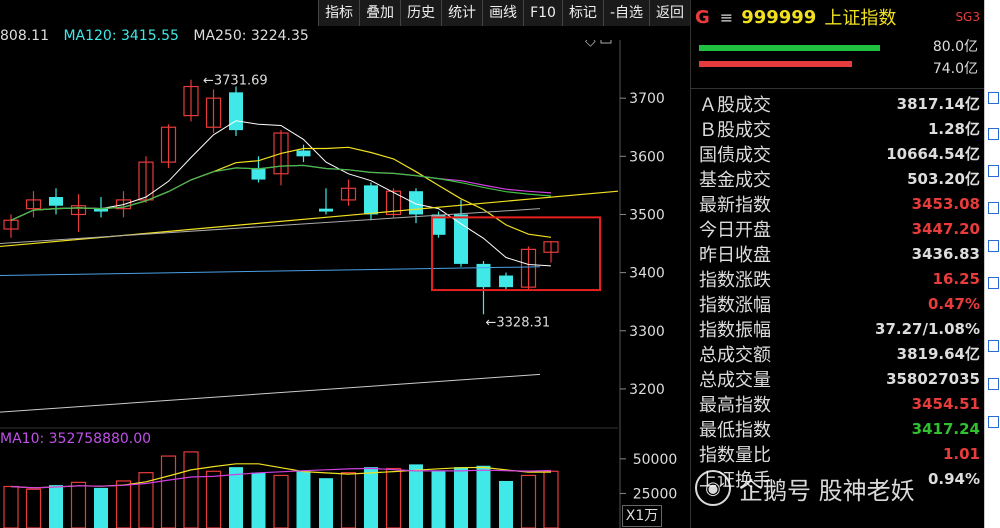 This screenshot has width=1000, height=528. What do you see at coordinates (380, 13) in the screenshot?
I see `toolbar-button: 叠加` at bounding box center [380, 13].